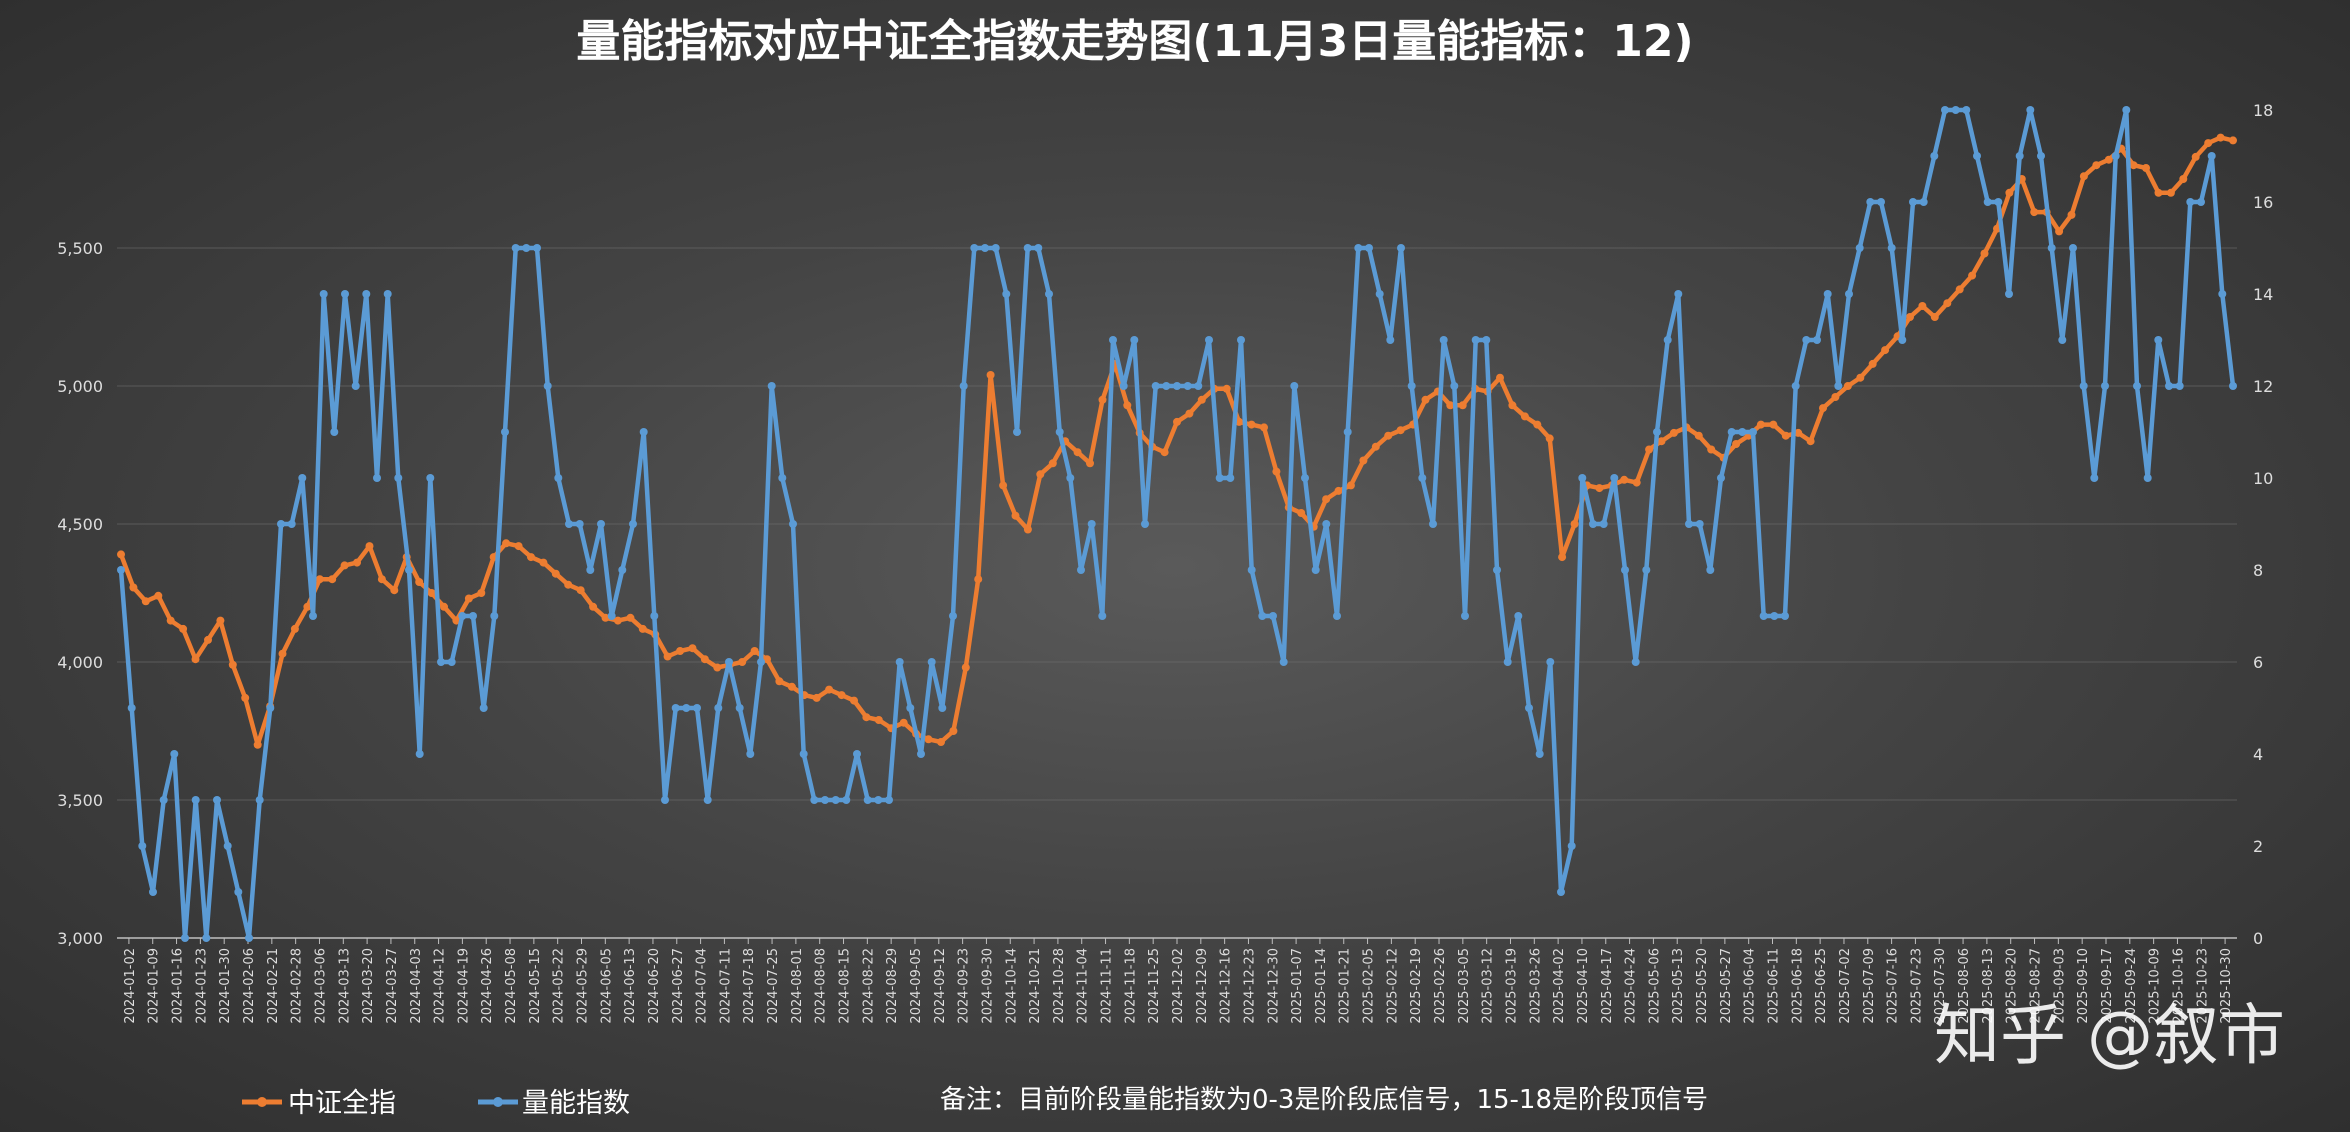 The width and height of the screenshot is (2350, 1132). What do you see at coordinates (178, 986) in the screenshot?
I see `x-tick-label: 2024-01-16` at bounding box center [178, 986].